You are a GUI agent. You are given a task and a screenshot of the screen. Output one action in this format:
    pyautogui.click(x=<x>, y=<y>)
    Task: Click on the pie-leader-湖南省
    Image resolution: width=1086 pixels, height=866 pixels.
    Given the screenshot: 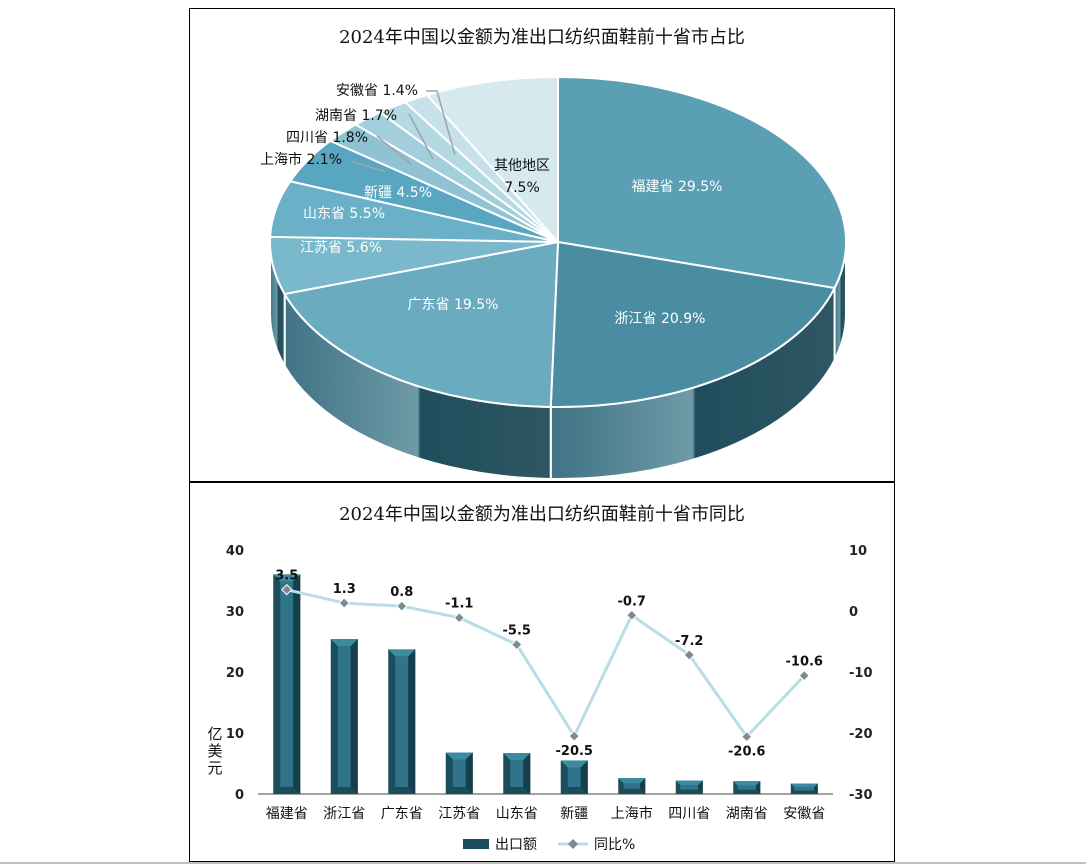 What is the action you would take?
    pyautogui.click(x=421, y=136)
    